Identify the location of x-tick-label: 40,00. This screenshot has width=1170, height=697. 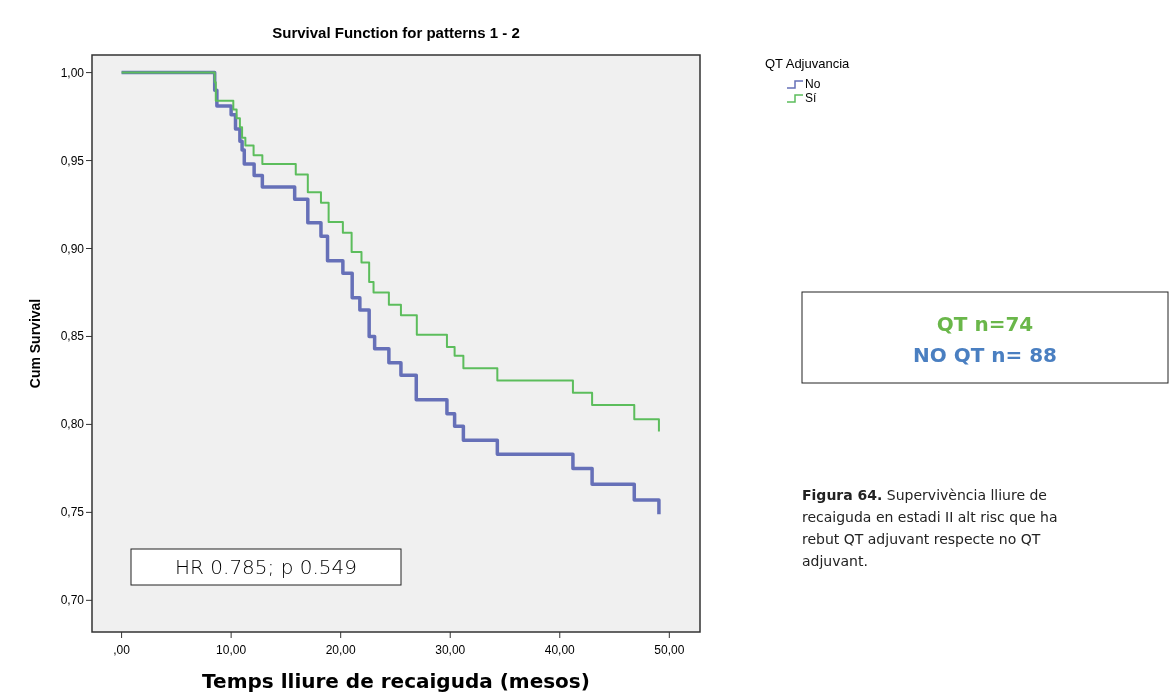
(560, 650).